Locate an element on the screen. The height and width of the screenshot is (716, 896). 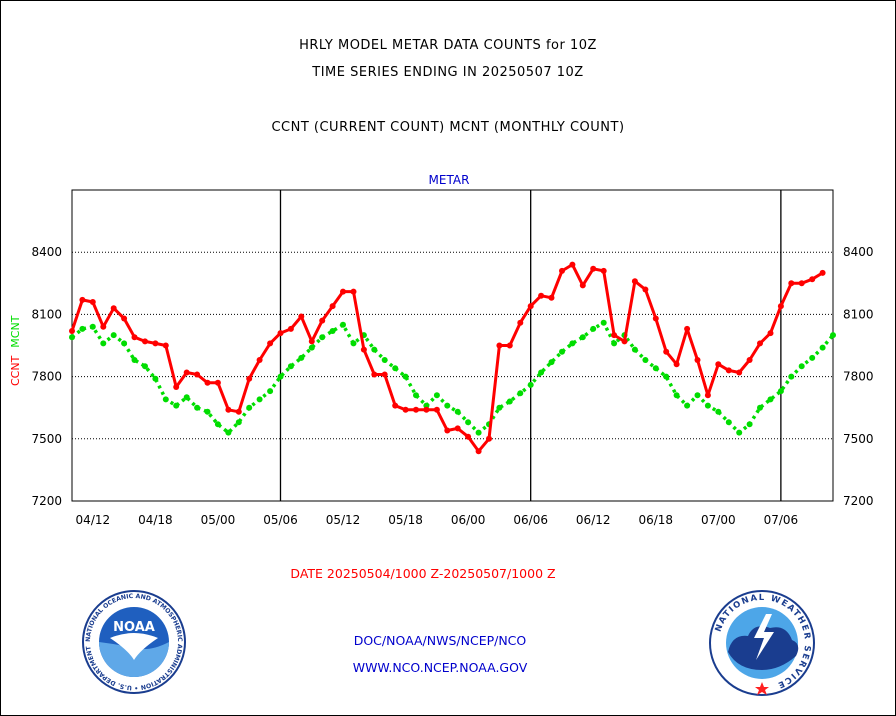
website-link: WWW.NCO.NCEP.NOAA.GOV is located at coordinates (440, 667).